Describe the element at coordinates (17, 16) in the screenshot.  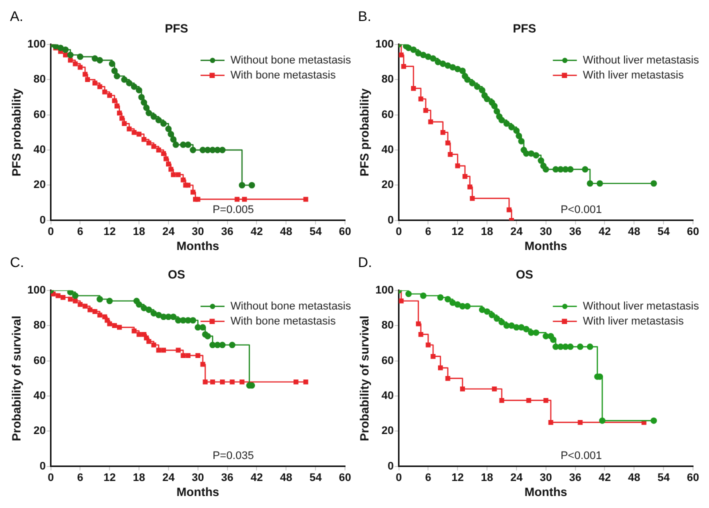
I see `text: A.` at that location.